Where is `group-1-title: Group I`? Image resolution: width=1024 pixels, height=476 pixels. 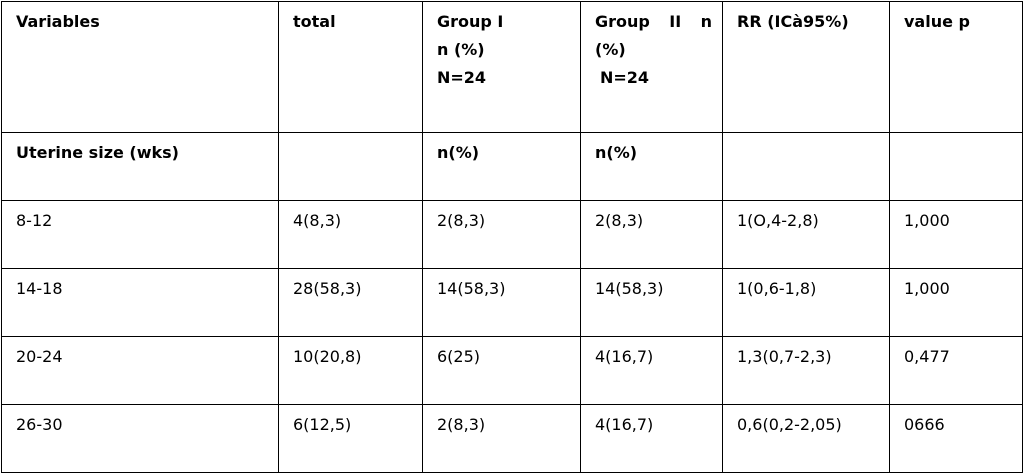 group-1-title: Group I is located at coordinates (470, 21).